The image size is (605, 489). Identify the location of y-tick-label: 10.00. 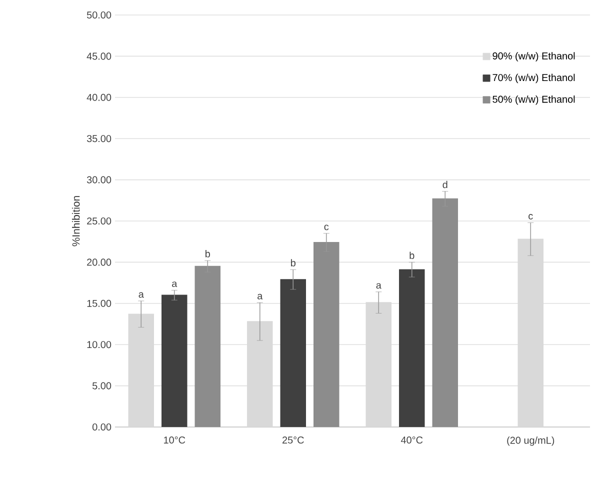
(99, 344).